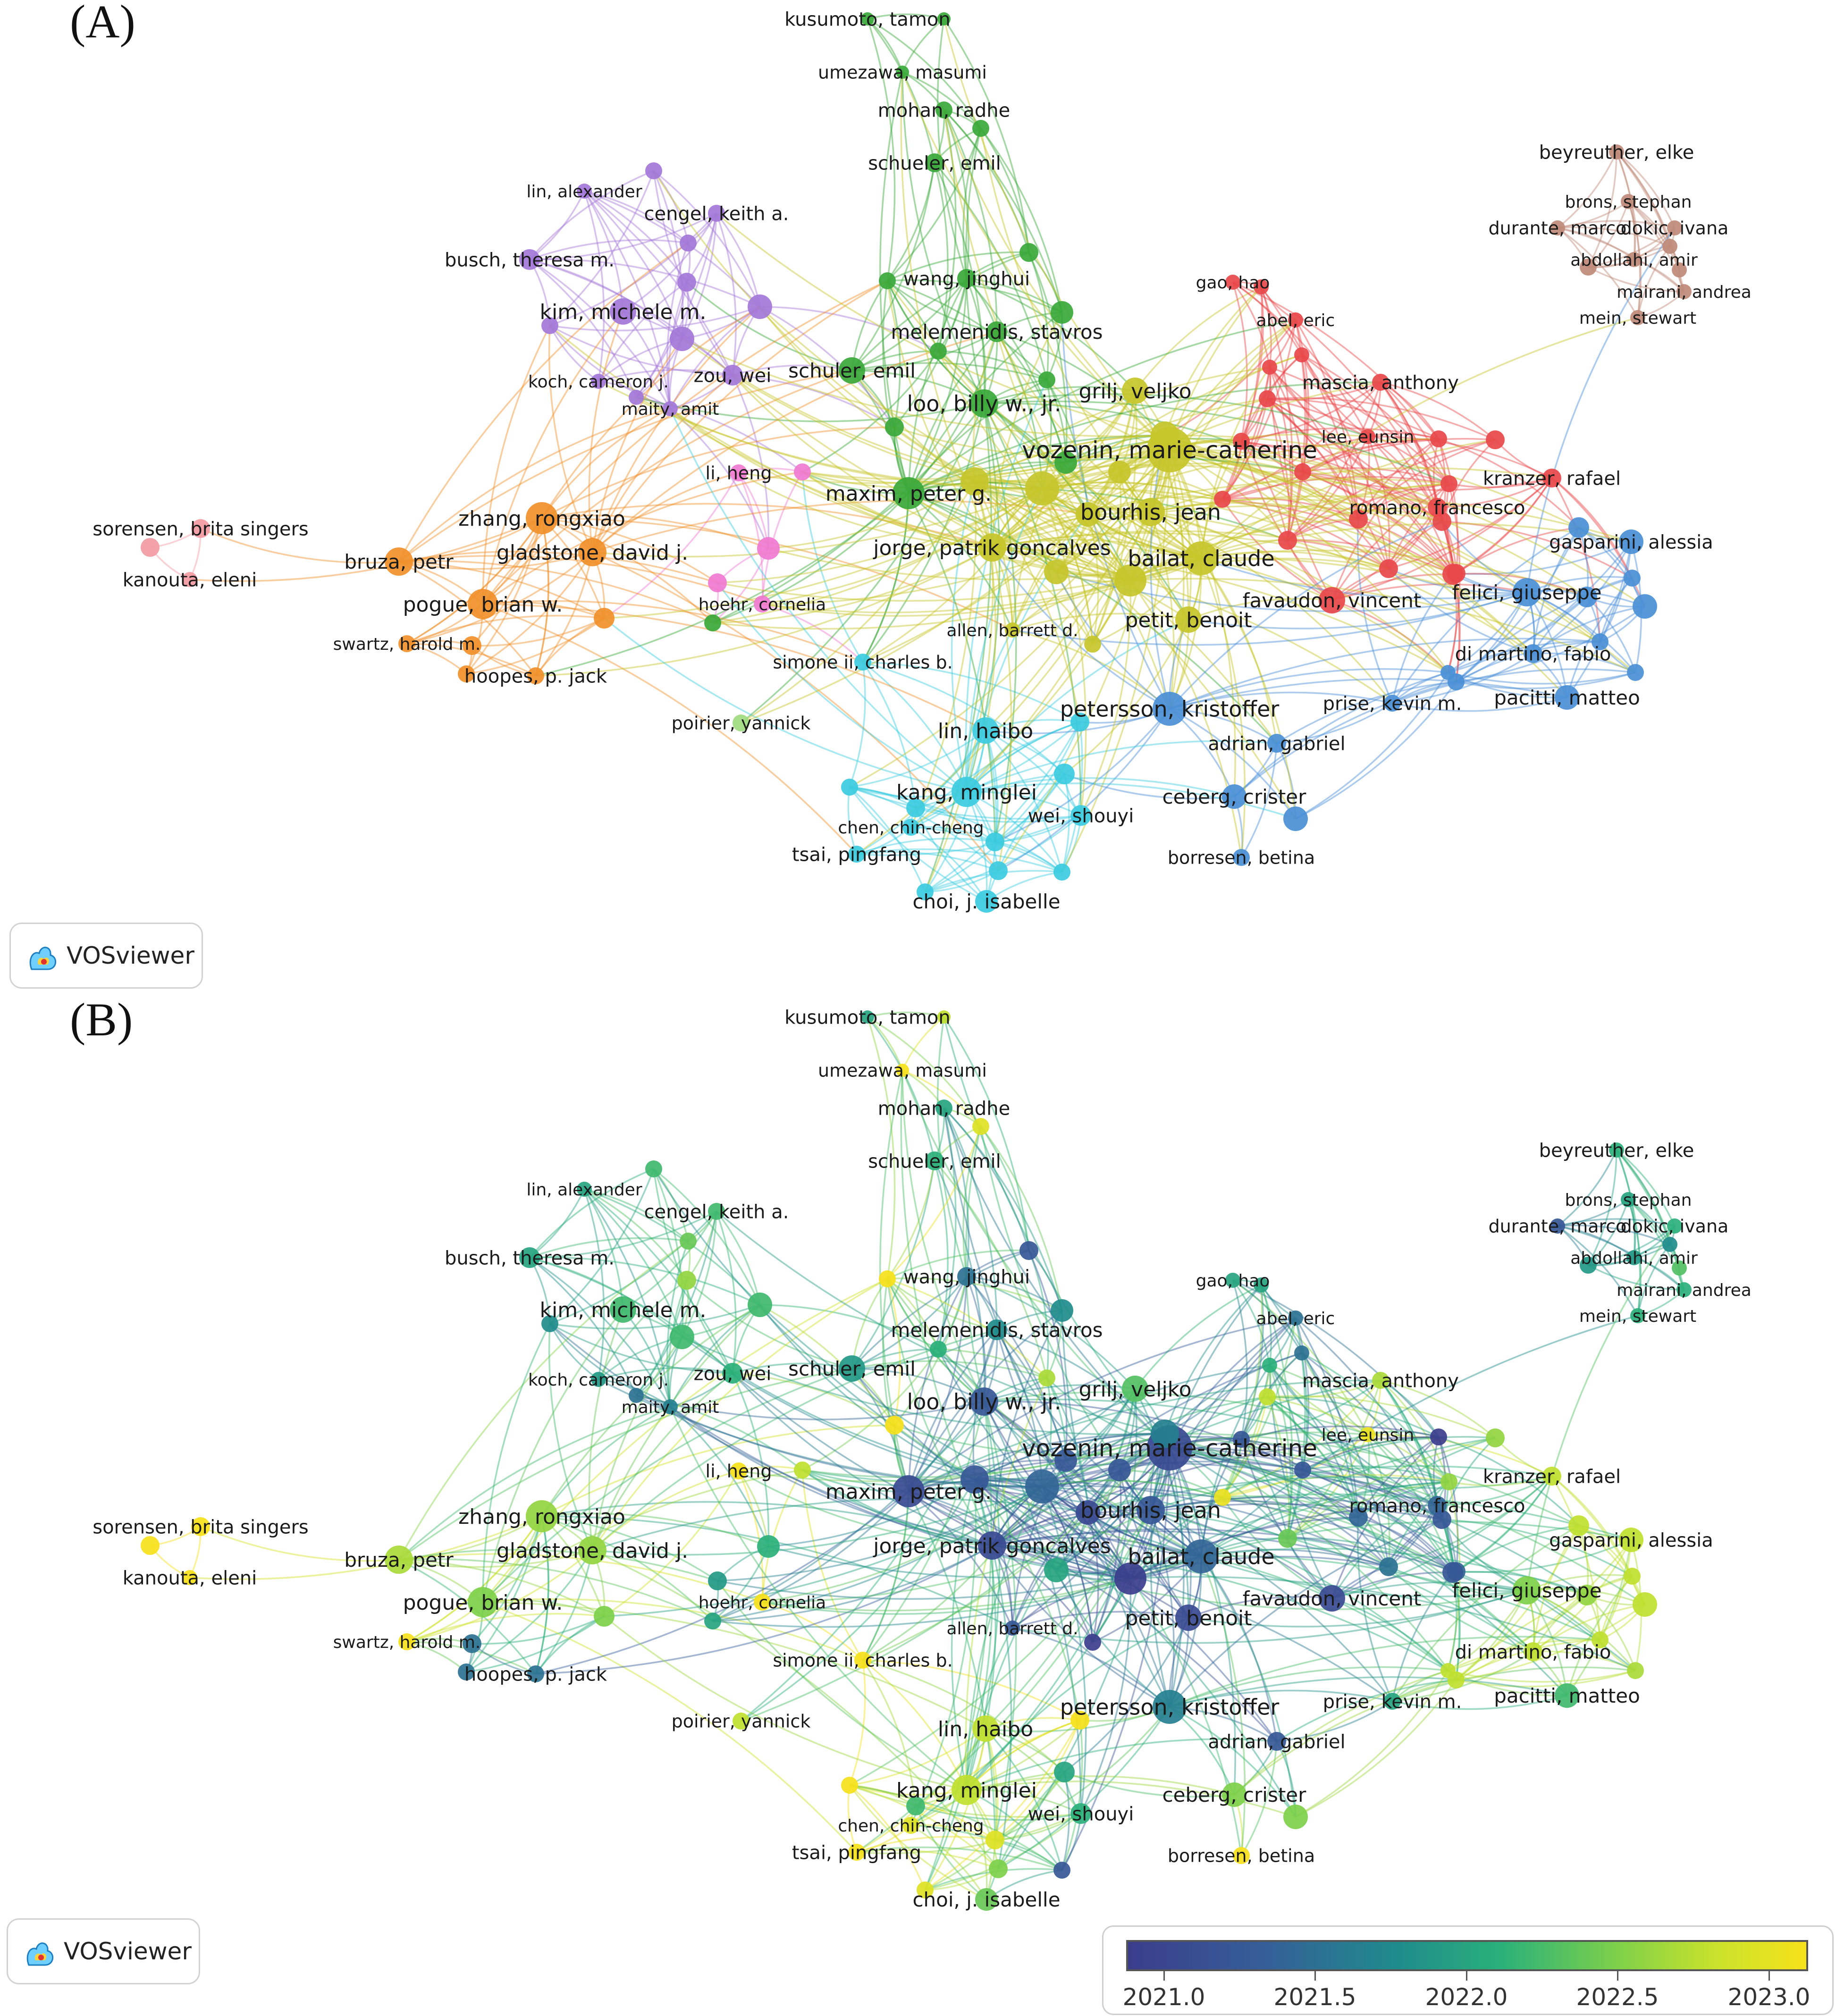 The image size is (1836, 2016). I want to click on author-label: schueler, emil, so click(934, 1161).